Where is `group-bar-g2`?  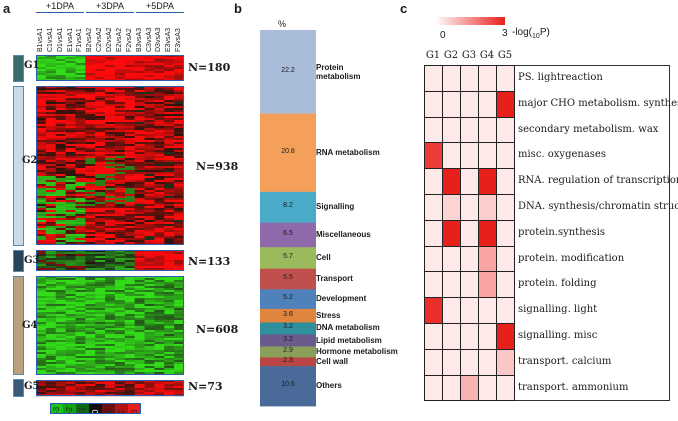
group-bar-g2 is located at coordinates (18, 166).